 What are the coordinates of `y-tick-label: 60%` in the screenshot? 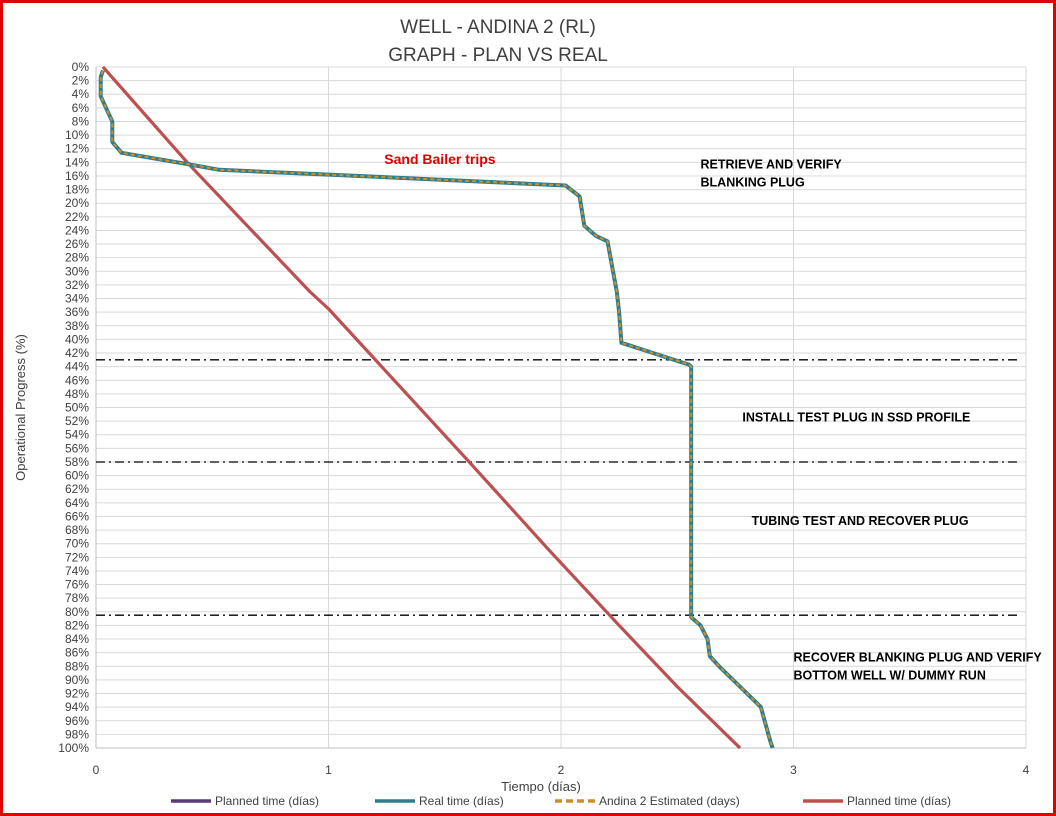 It's located at (77, 476).